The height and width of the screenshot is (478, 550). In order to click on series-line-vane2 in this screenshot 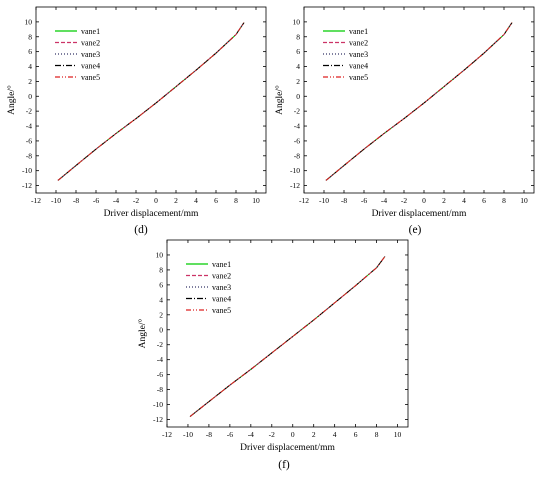, I will do `click(287, 336)`.